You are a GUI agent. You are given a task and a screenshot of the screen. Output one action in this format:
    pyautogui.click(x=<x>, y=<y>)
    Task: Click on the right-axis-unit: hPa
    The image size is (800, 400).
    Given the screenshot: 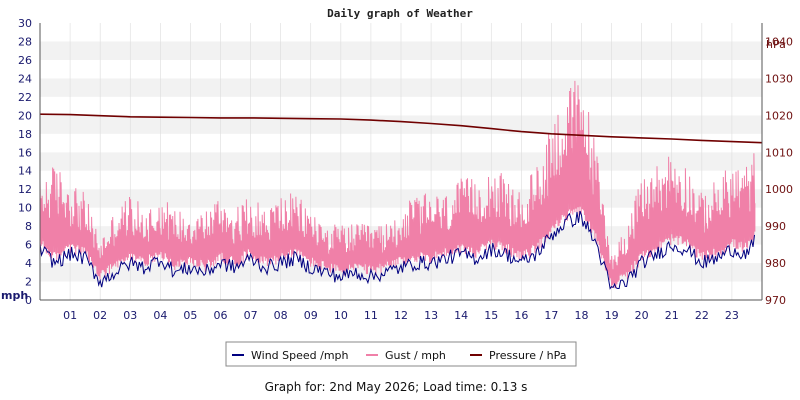 What is the action you would take?
    pyautogui.click(x=776, y=44)
    